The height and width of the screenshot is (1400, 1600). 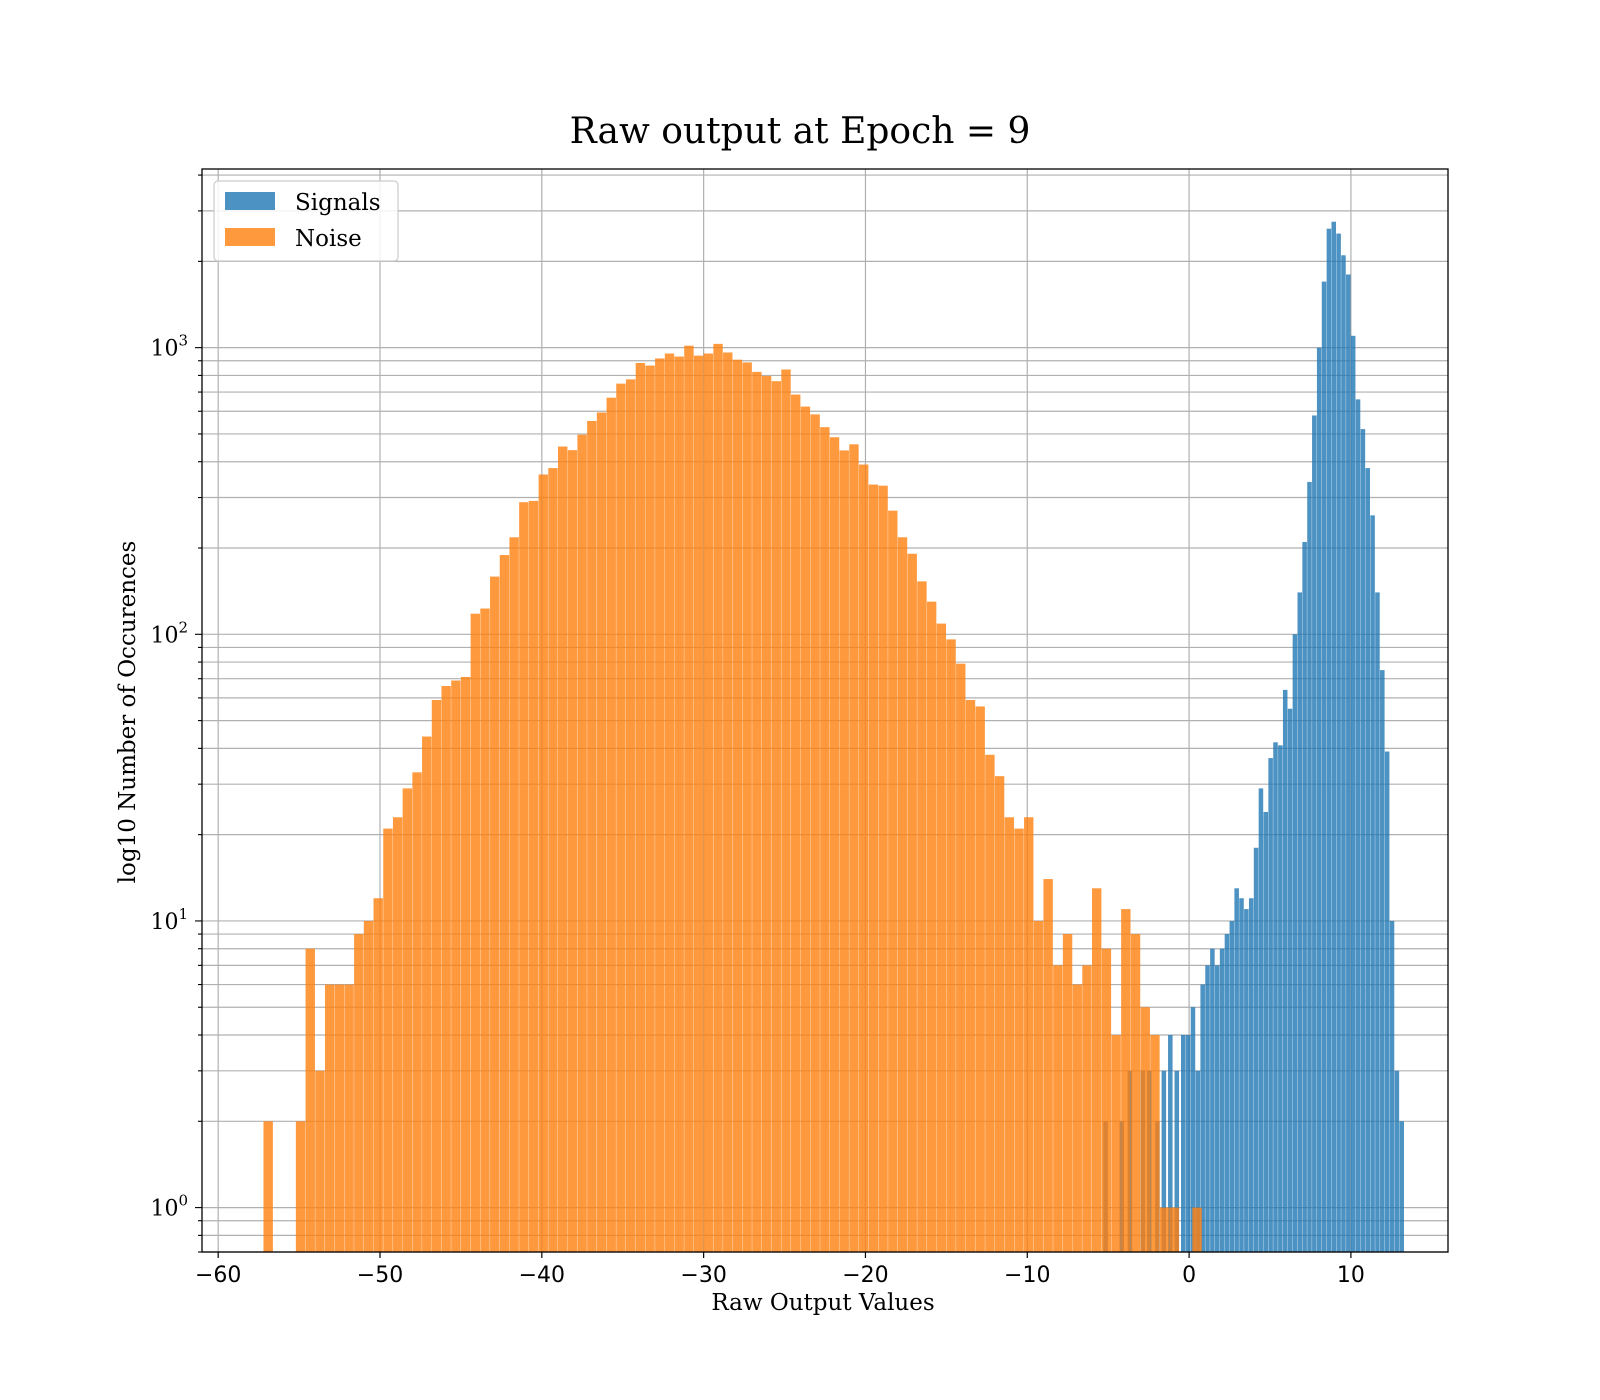 What do you see at coordinates (169, 633) in the screenshot?
I see `y-tick-label: 10²` at bounding box center [169, 633].